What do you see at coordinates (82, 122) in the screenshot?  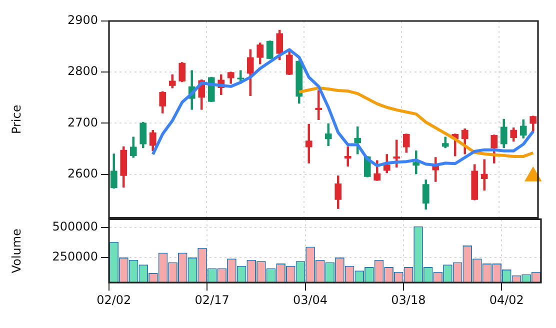 I see `y-tick-label: 2700` at bounding box center [82, 122].